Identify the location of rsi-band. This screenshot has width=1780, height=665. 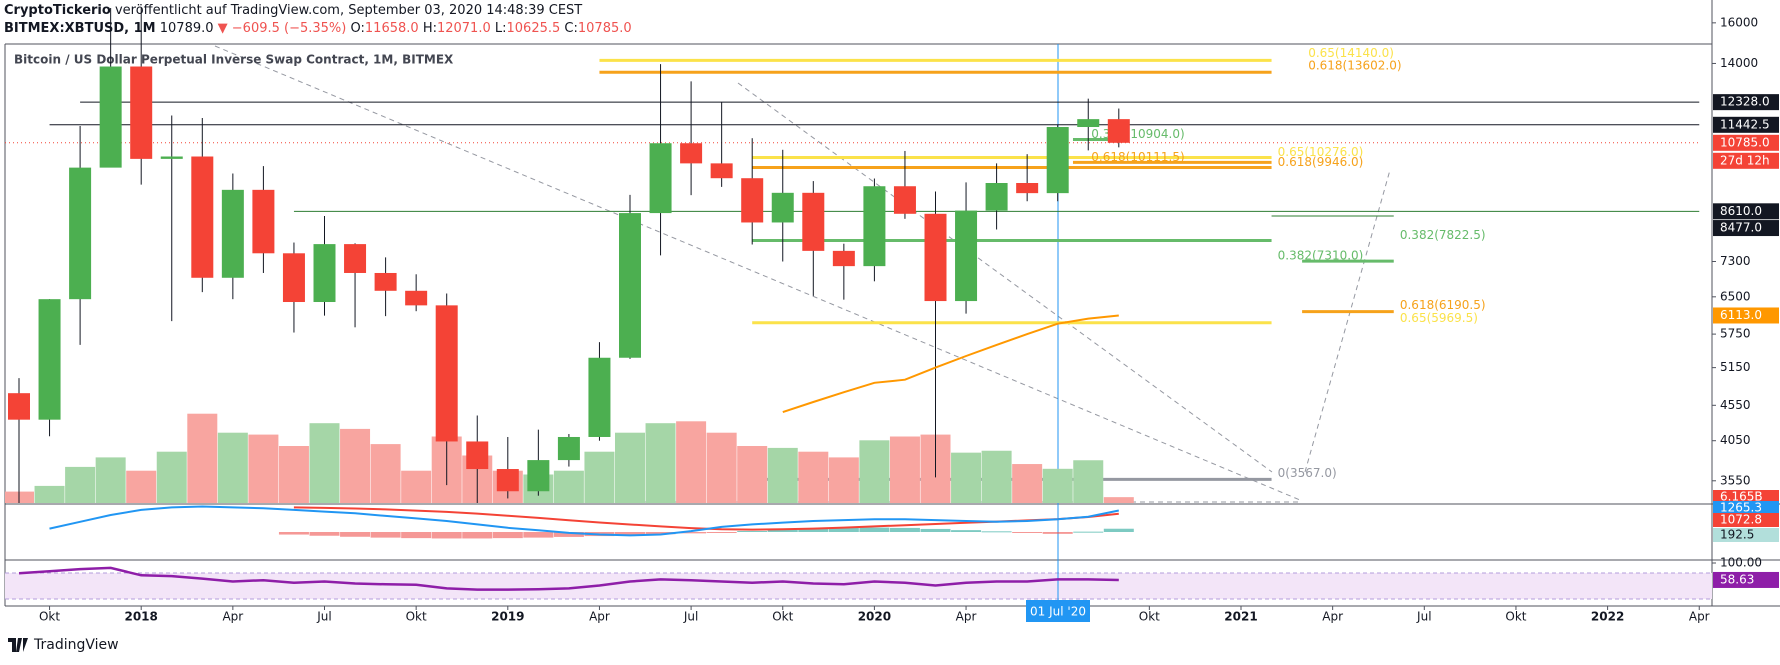
(858, 586).